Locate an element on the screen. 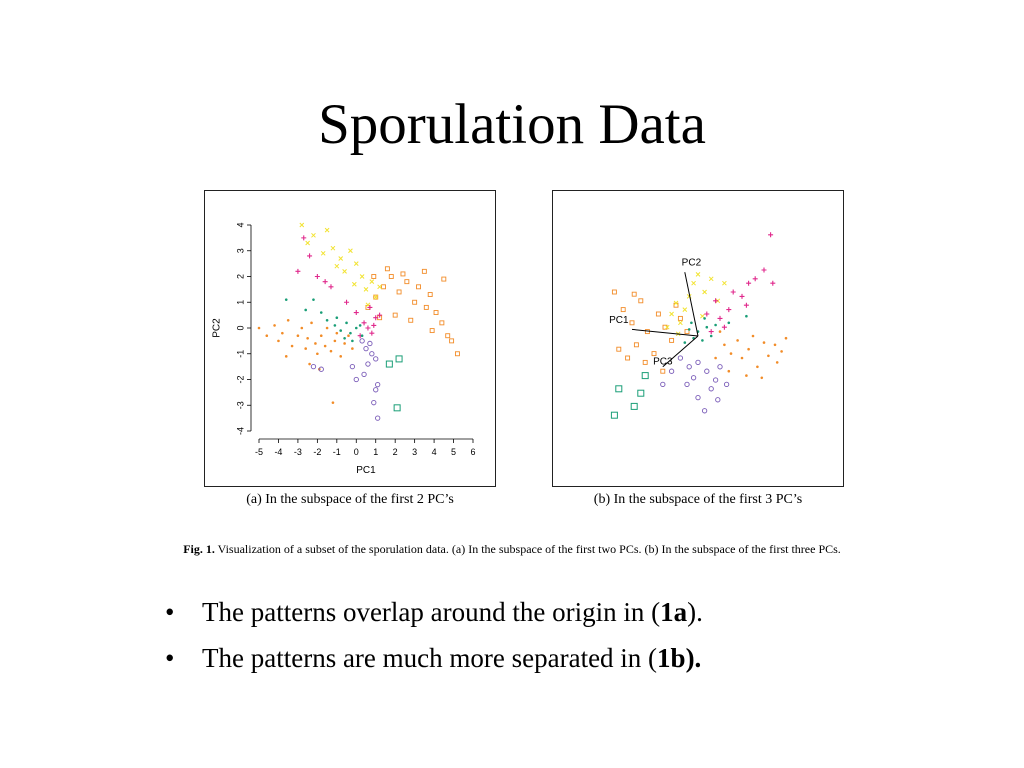  figure-caption-label: Fig. 1. is located at coordinates (199, 549).